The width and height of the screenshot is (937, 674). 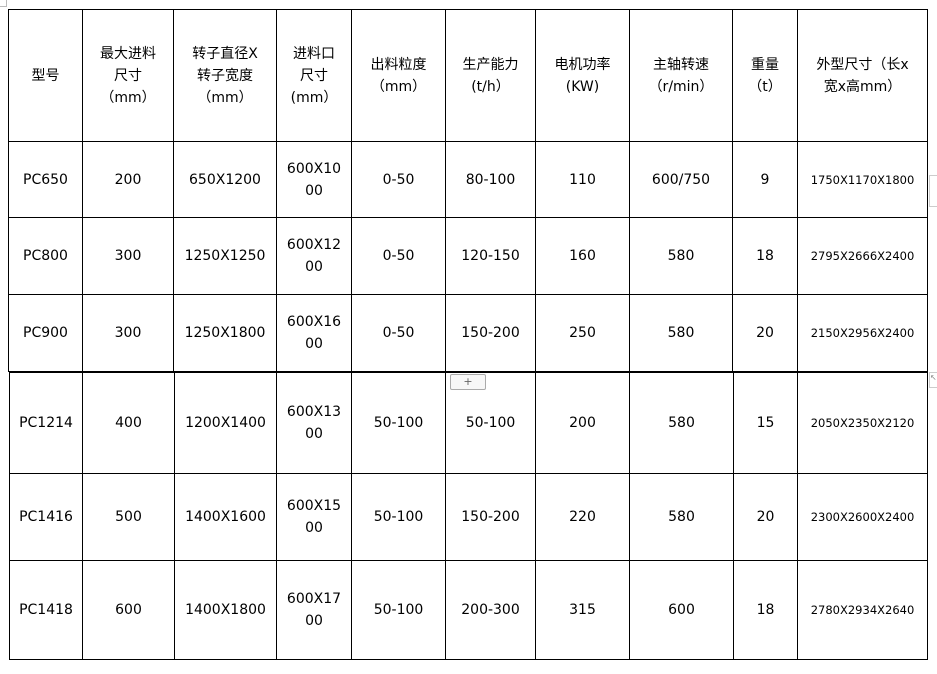 I want to click on cell-motor-power: 315, so click(x=582, y=610).